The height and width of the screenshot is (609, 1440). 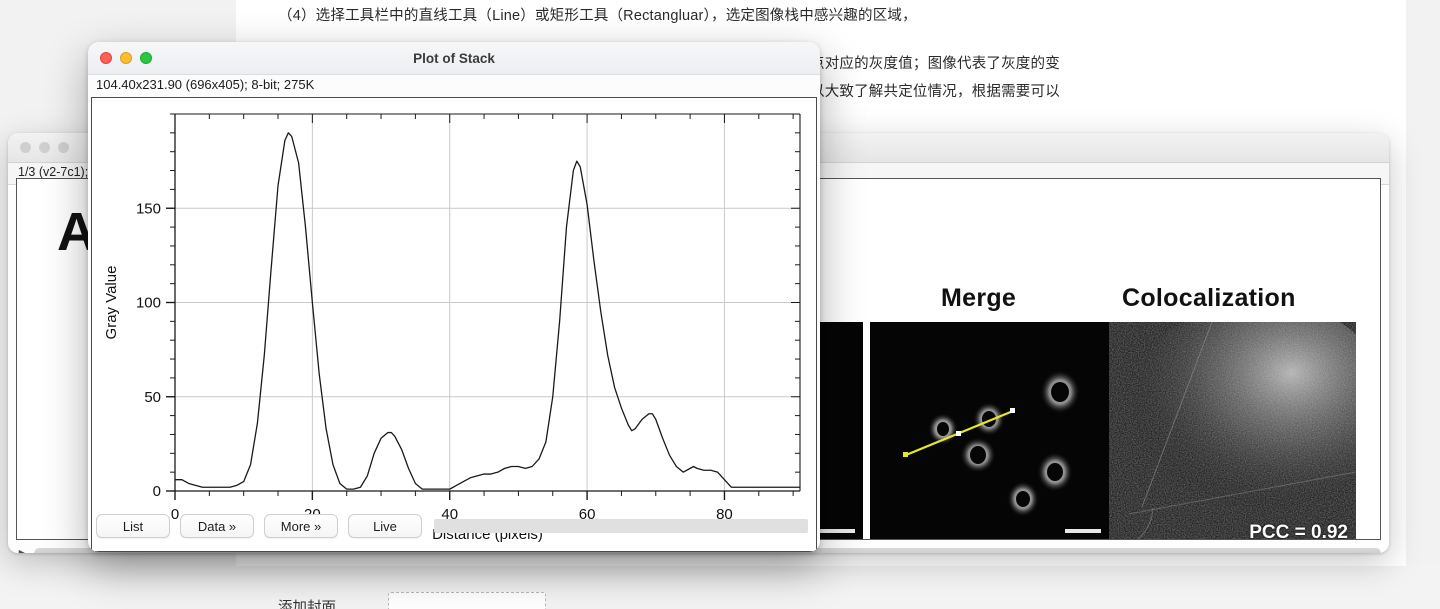 I want to click on pcc-value-label: PCC = 0.92, so click(x=1298, y=531).